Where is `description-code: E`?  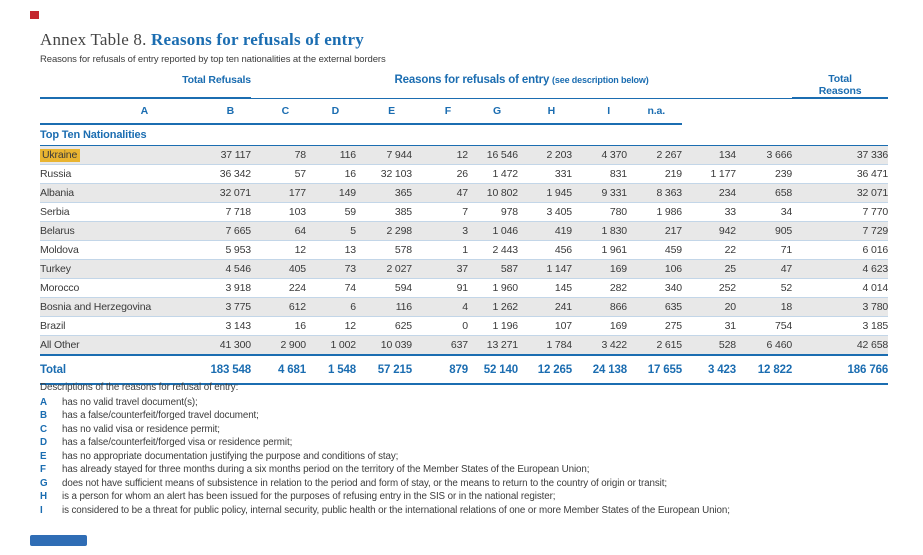
description-code: E is located at coordinates (43, 456).